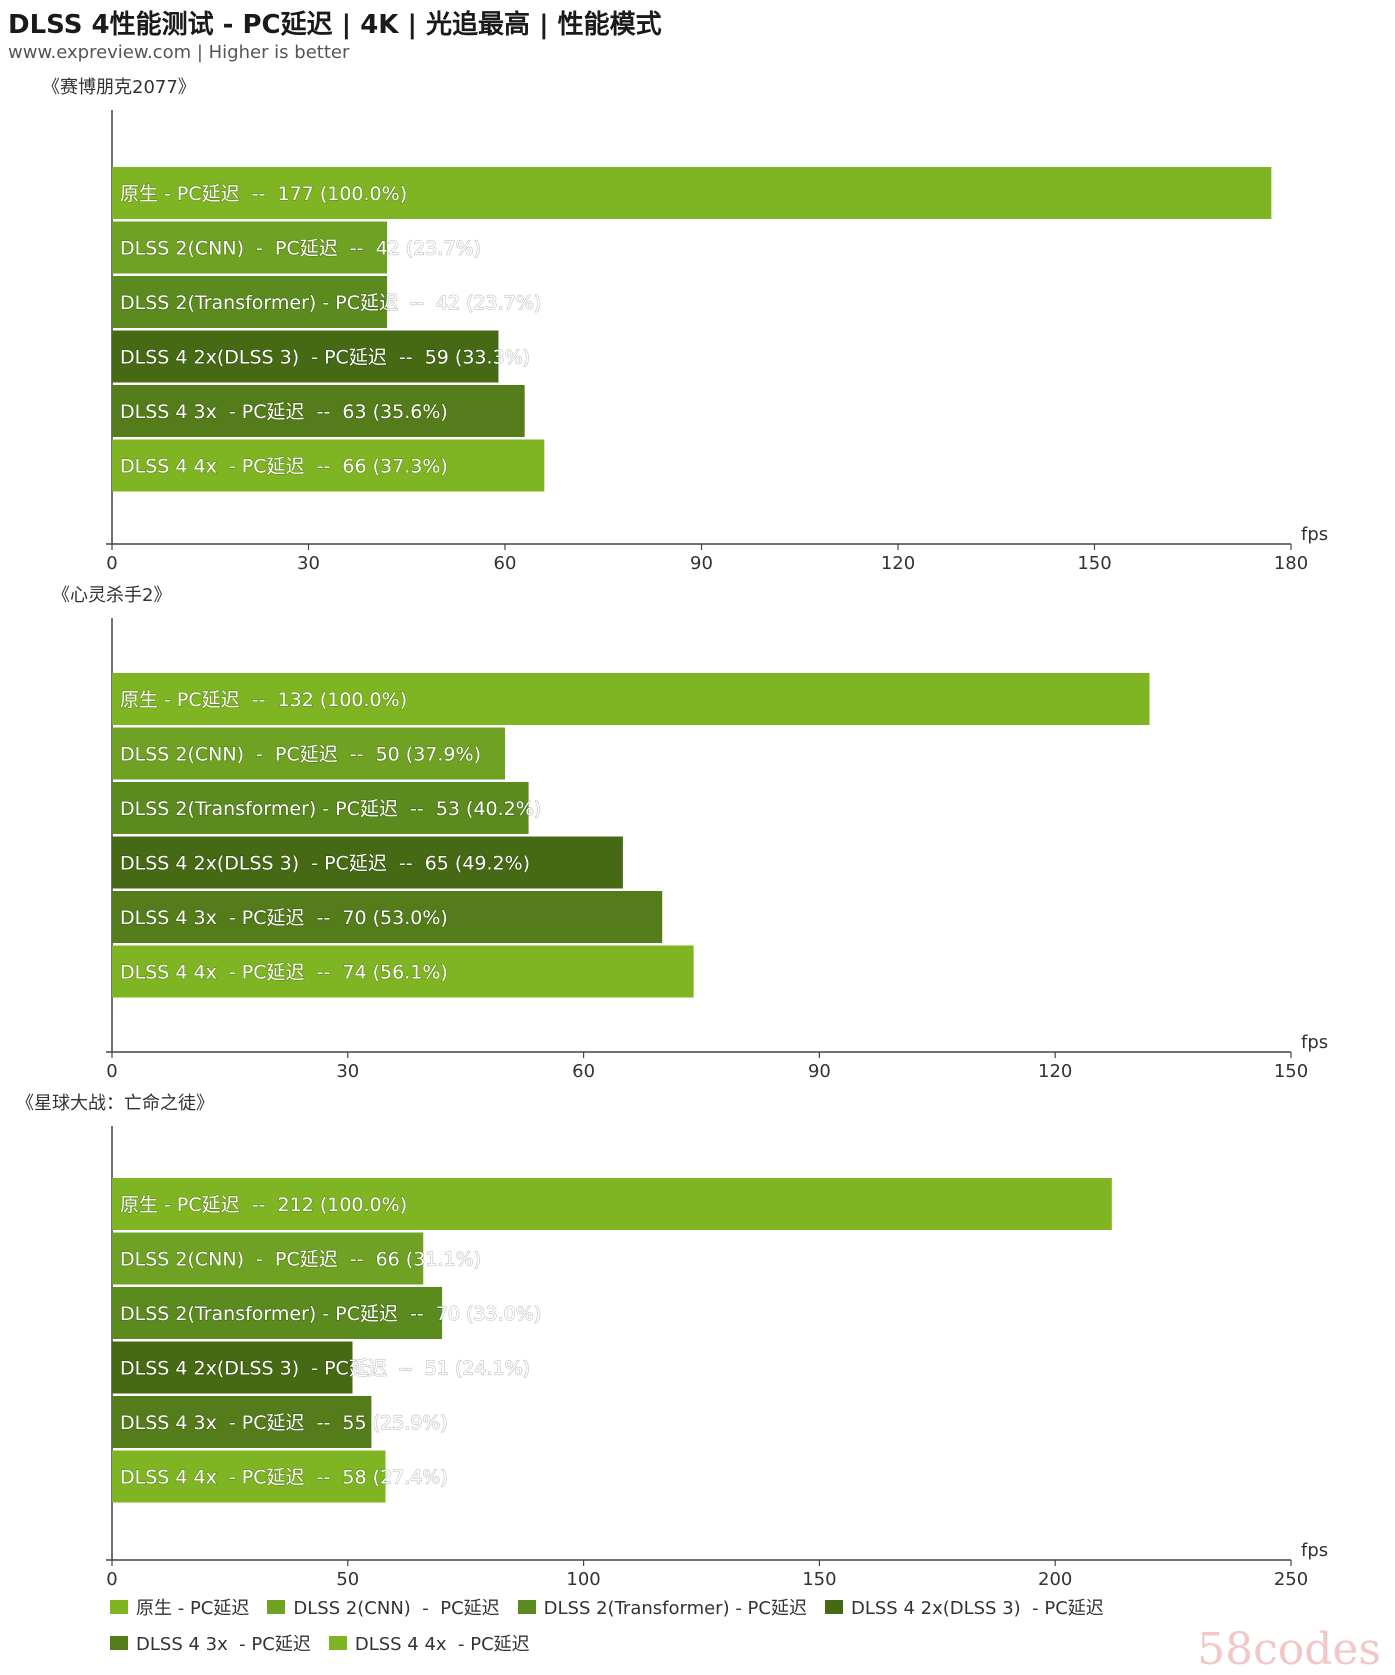 This screenshot has width=1395, height=1675. Describe the element at coordinates (284, 412) in the screenshot. I see `bar-label: DLSS 4 3x - PC延迟 -- 63 (35.6%)` at that location.